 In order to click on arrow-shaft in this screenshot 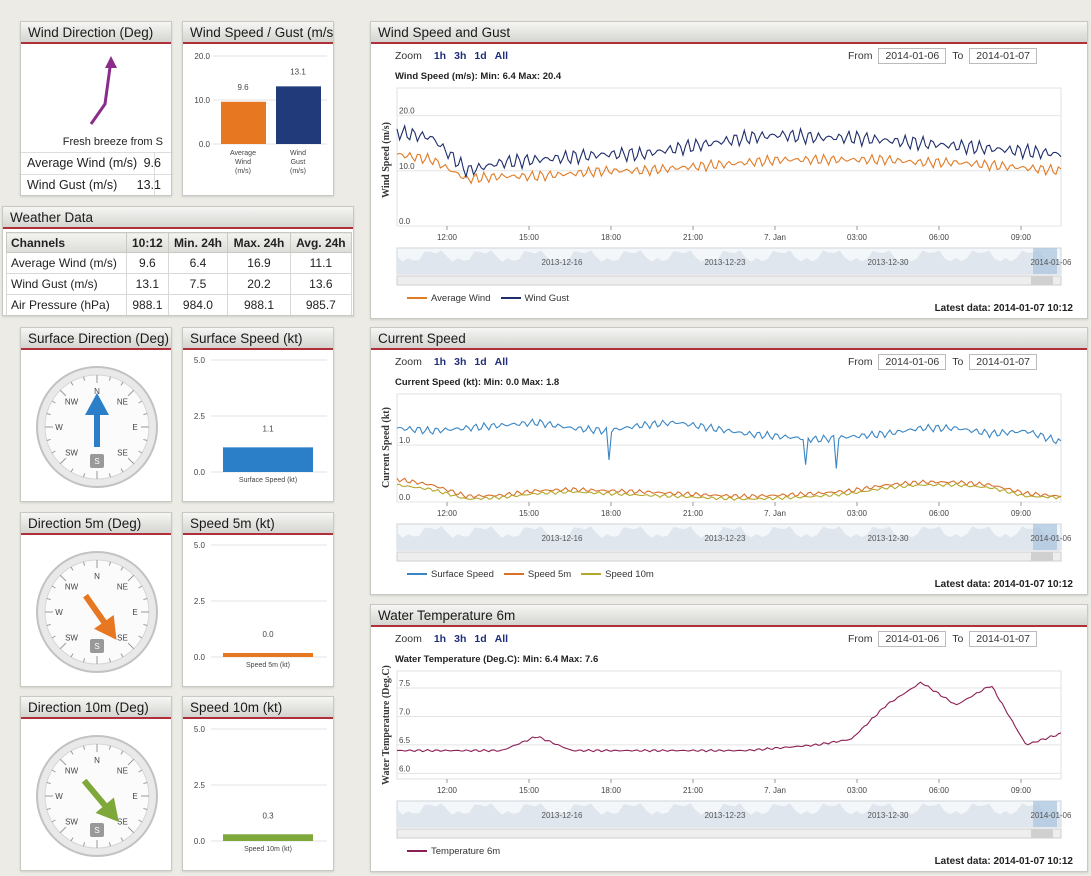, I will do `click(96, 611)`.